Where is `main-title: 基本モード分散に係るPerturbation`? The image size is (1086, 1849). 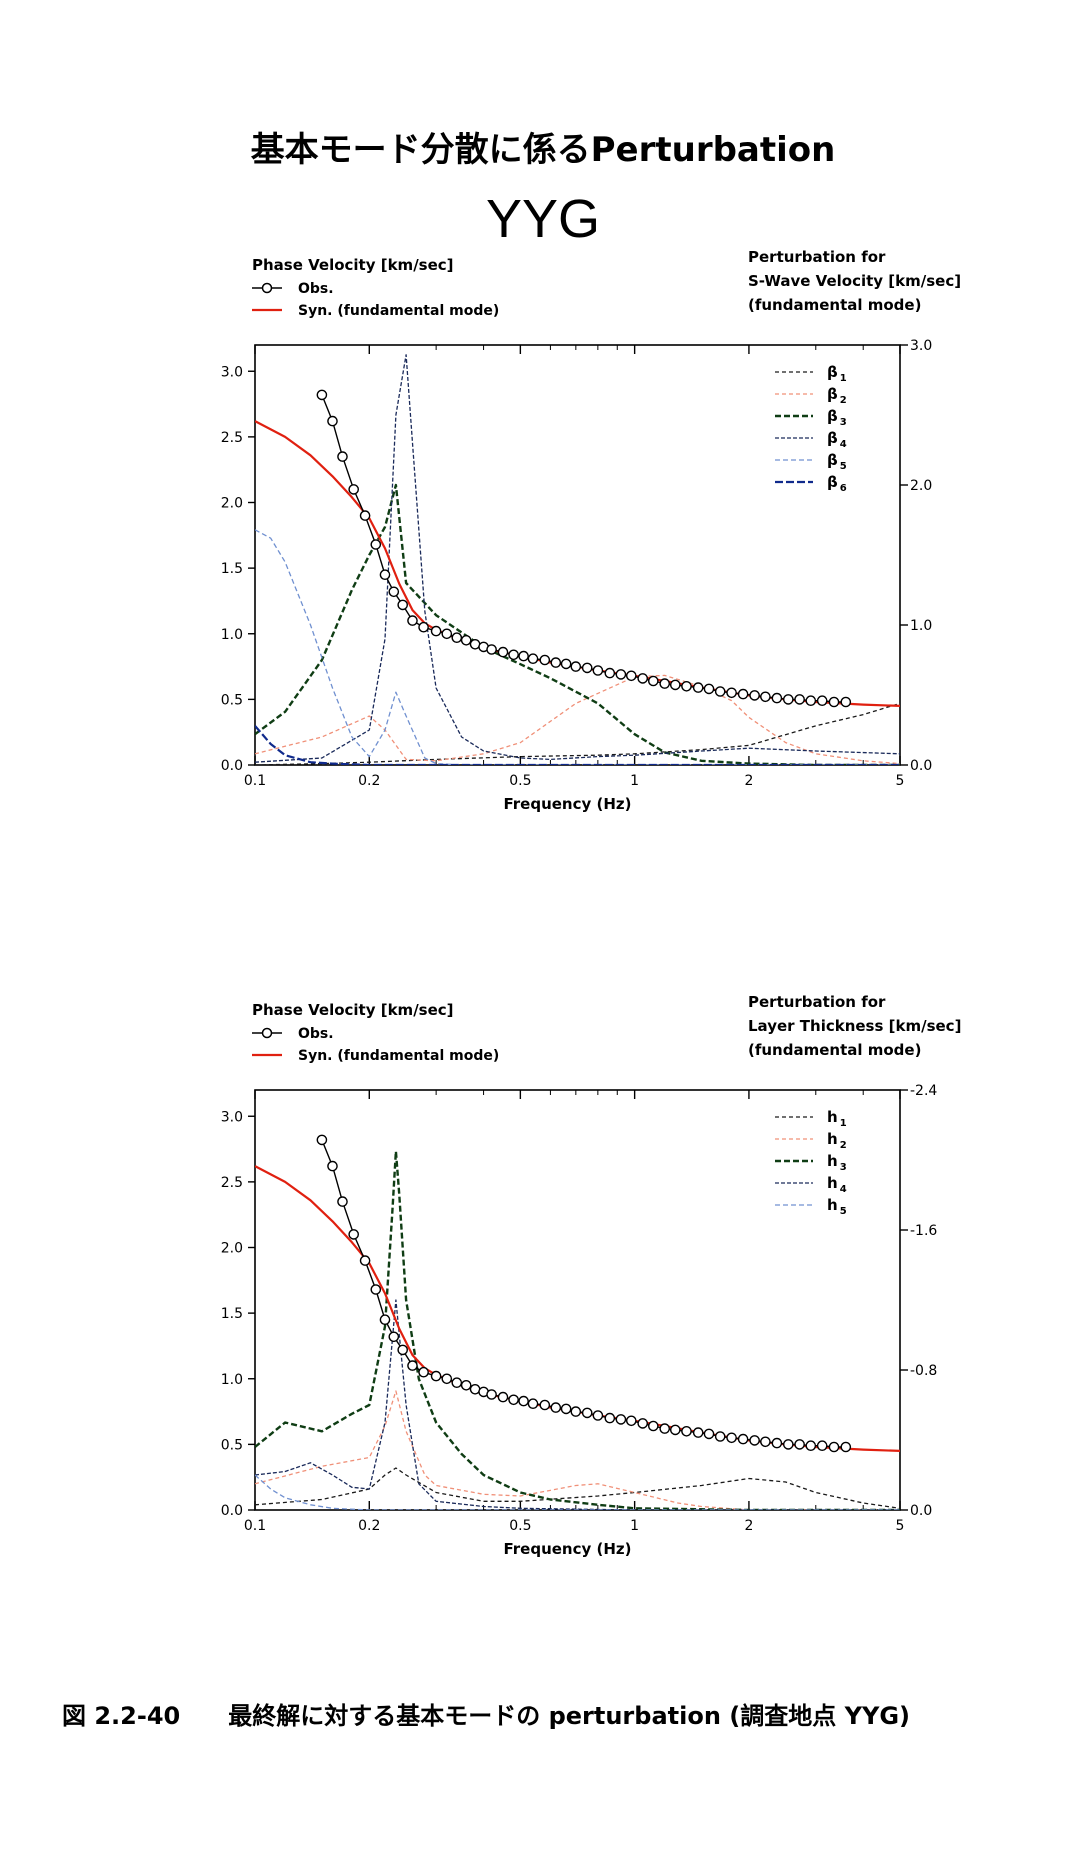 main-title: 基本モード分散に係るPerturbation is located at coordinates (543, 150).